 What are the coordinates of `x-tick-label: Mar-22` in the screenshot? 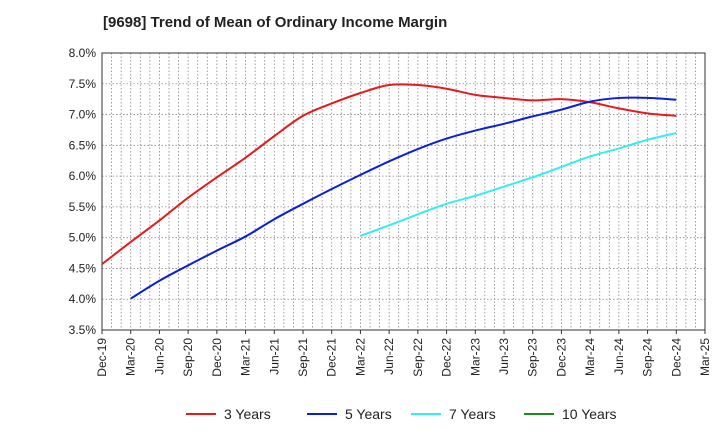 It's located at (360, 357).